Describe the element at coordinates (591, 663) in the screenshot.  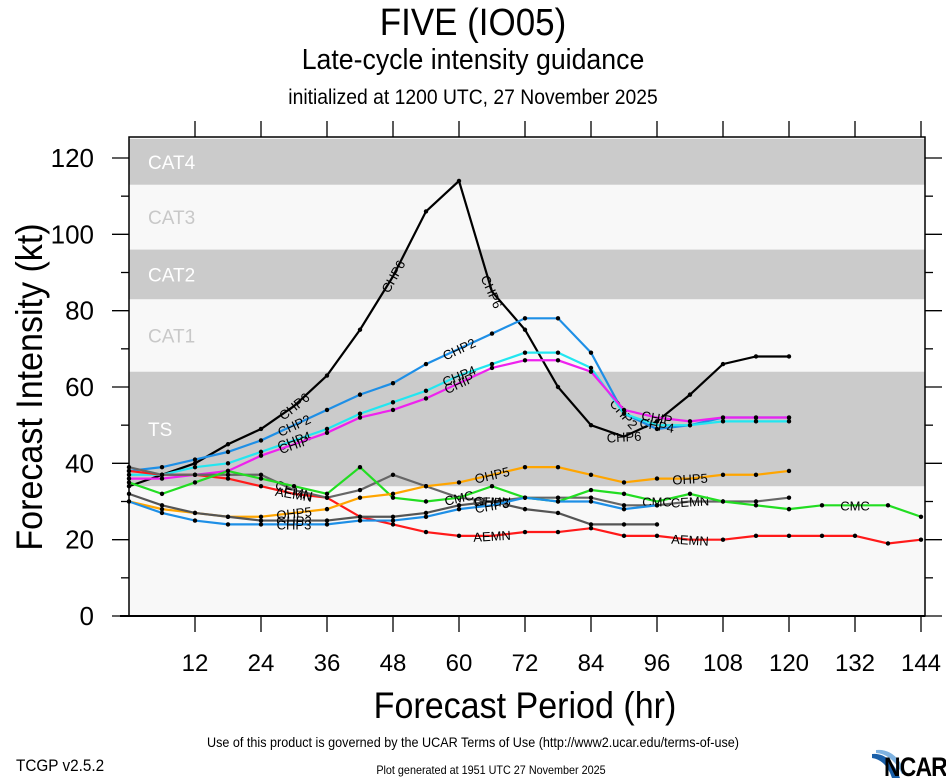
I see `x-tick-label: 84` at that location.